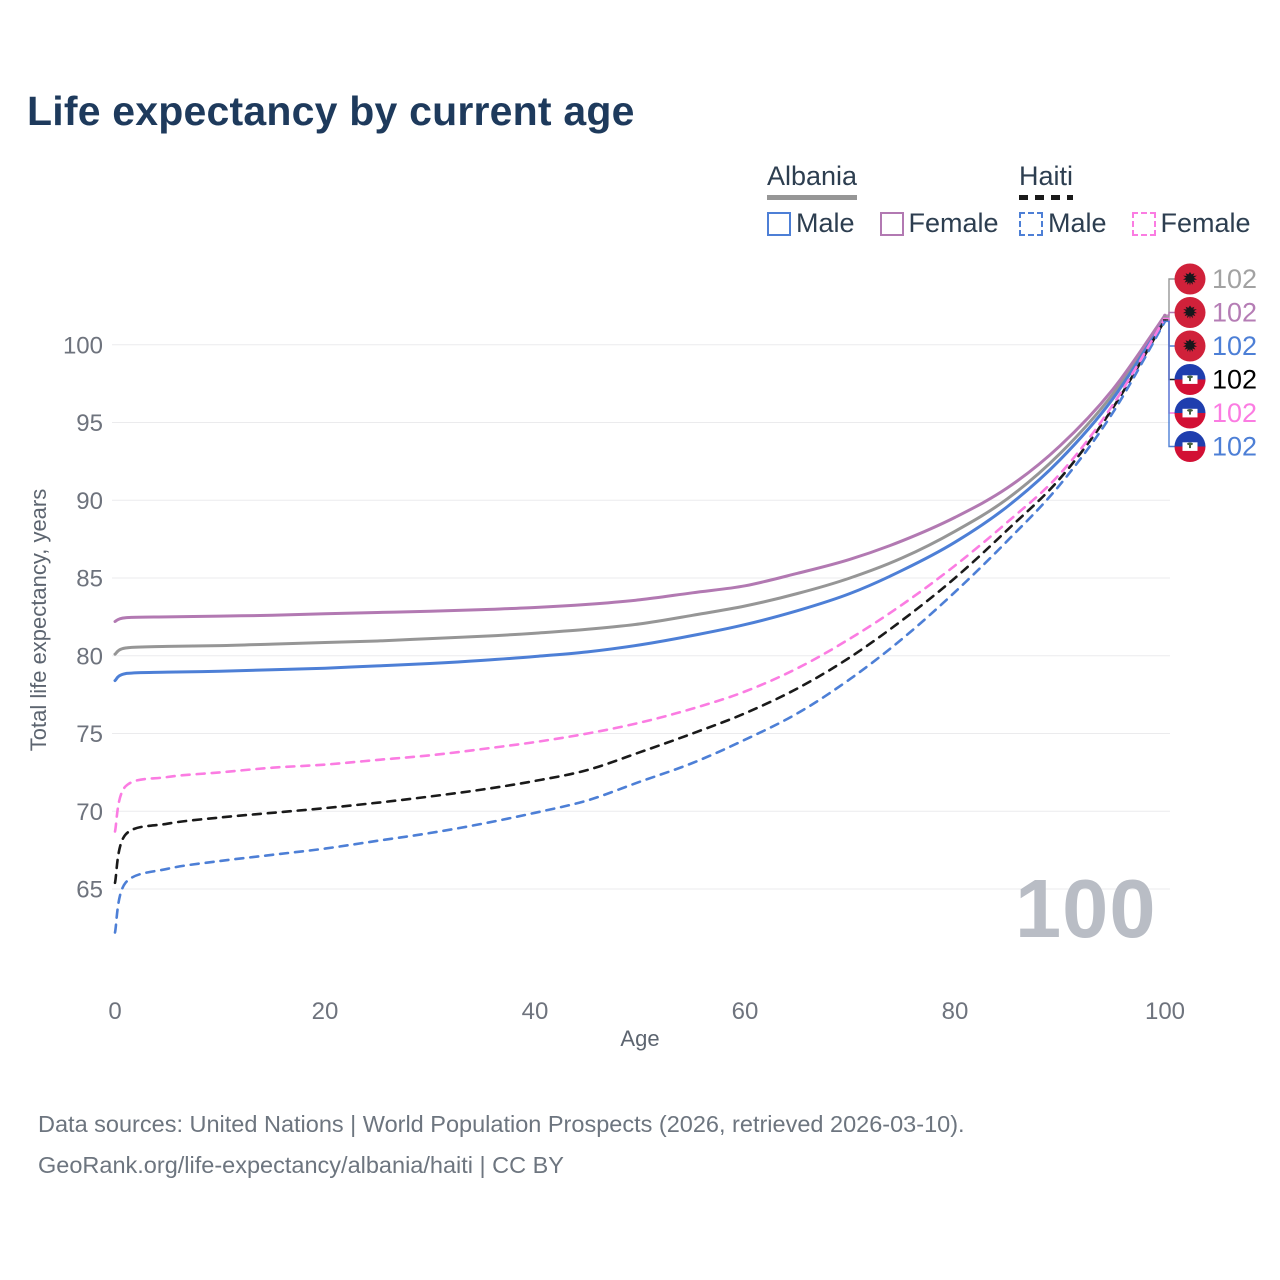 This screenshot has width=1280, height=1280. I want to click on x-axis-ticks: 0 20 40 60 80 100, so click(646, 1011).